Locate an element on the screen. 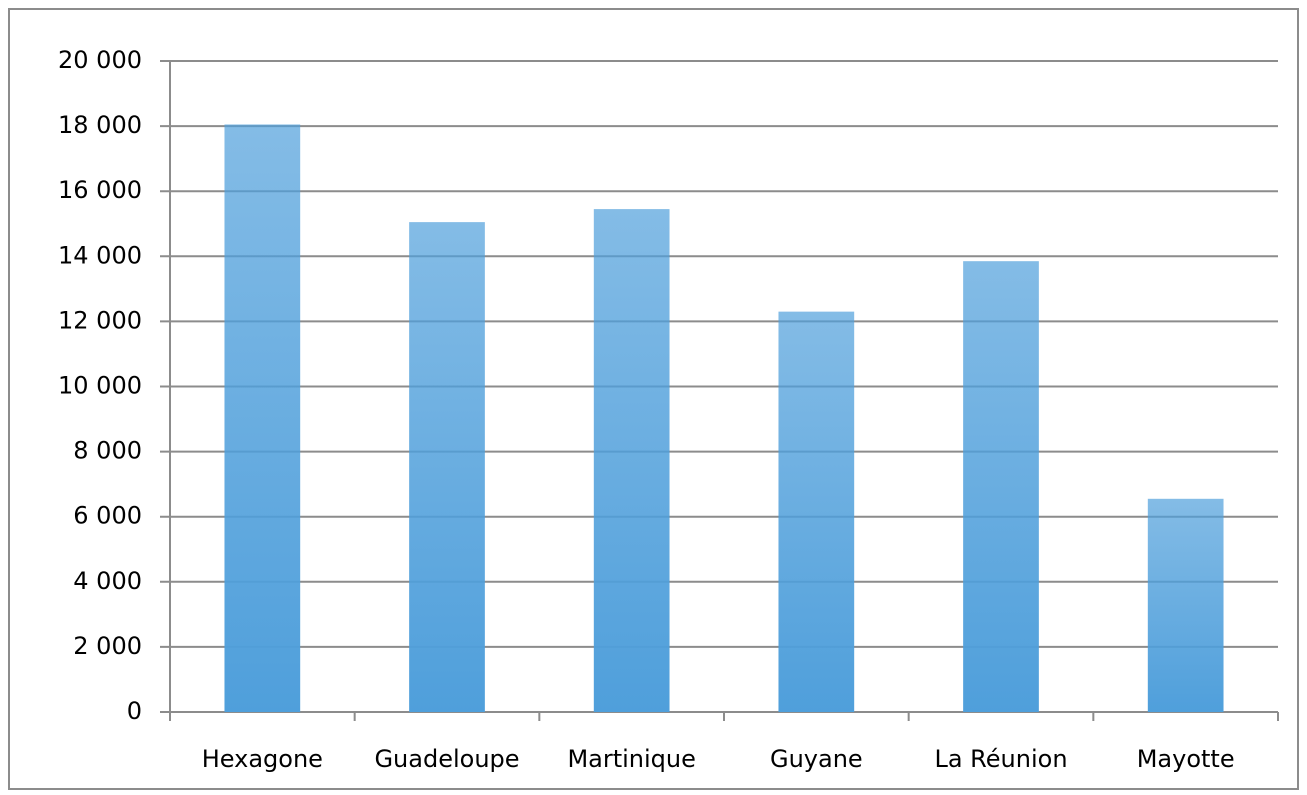 The width and height of the screenshot is (1307, 795). x-tick-label: Mayotte is located at coordinates (1186, 759).